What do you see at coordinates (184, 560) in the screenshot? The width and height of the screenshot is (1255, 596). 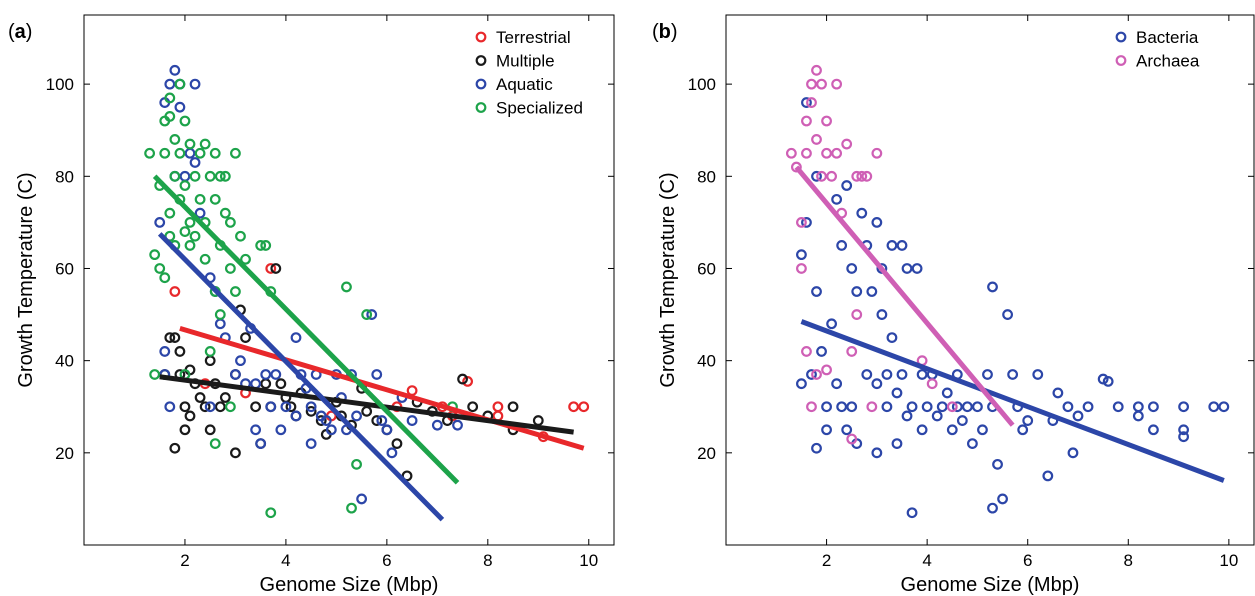 I see `x-tick-label: 2` at bounding box center [184, 560].